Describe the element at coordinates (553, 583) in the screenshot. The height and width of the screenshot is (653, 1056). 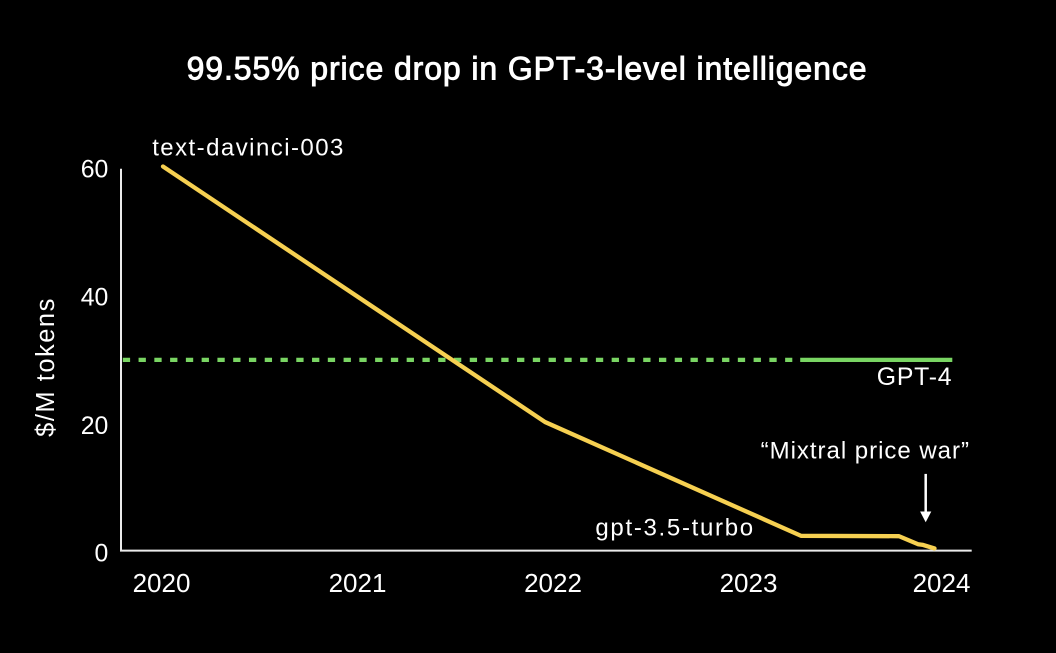
I see `svg-text: 2022` at that location.